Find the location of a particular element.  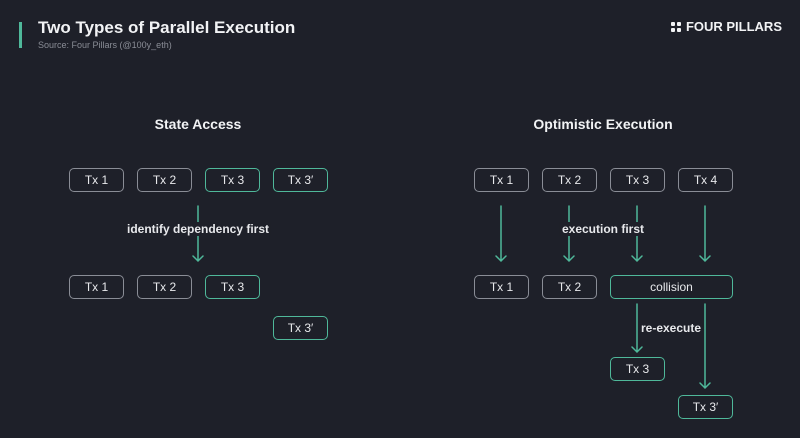

sa-label: identify dependency first is located at coordinates (198, 229).